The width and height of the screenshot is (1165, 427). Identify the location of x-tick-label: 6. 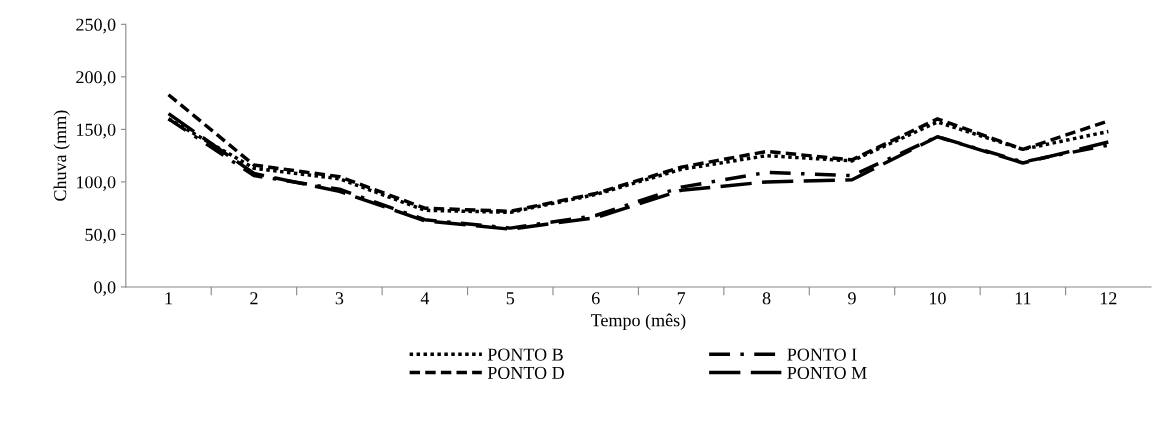
(595, 298).